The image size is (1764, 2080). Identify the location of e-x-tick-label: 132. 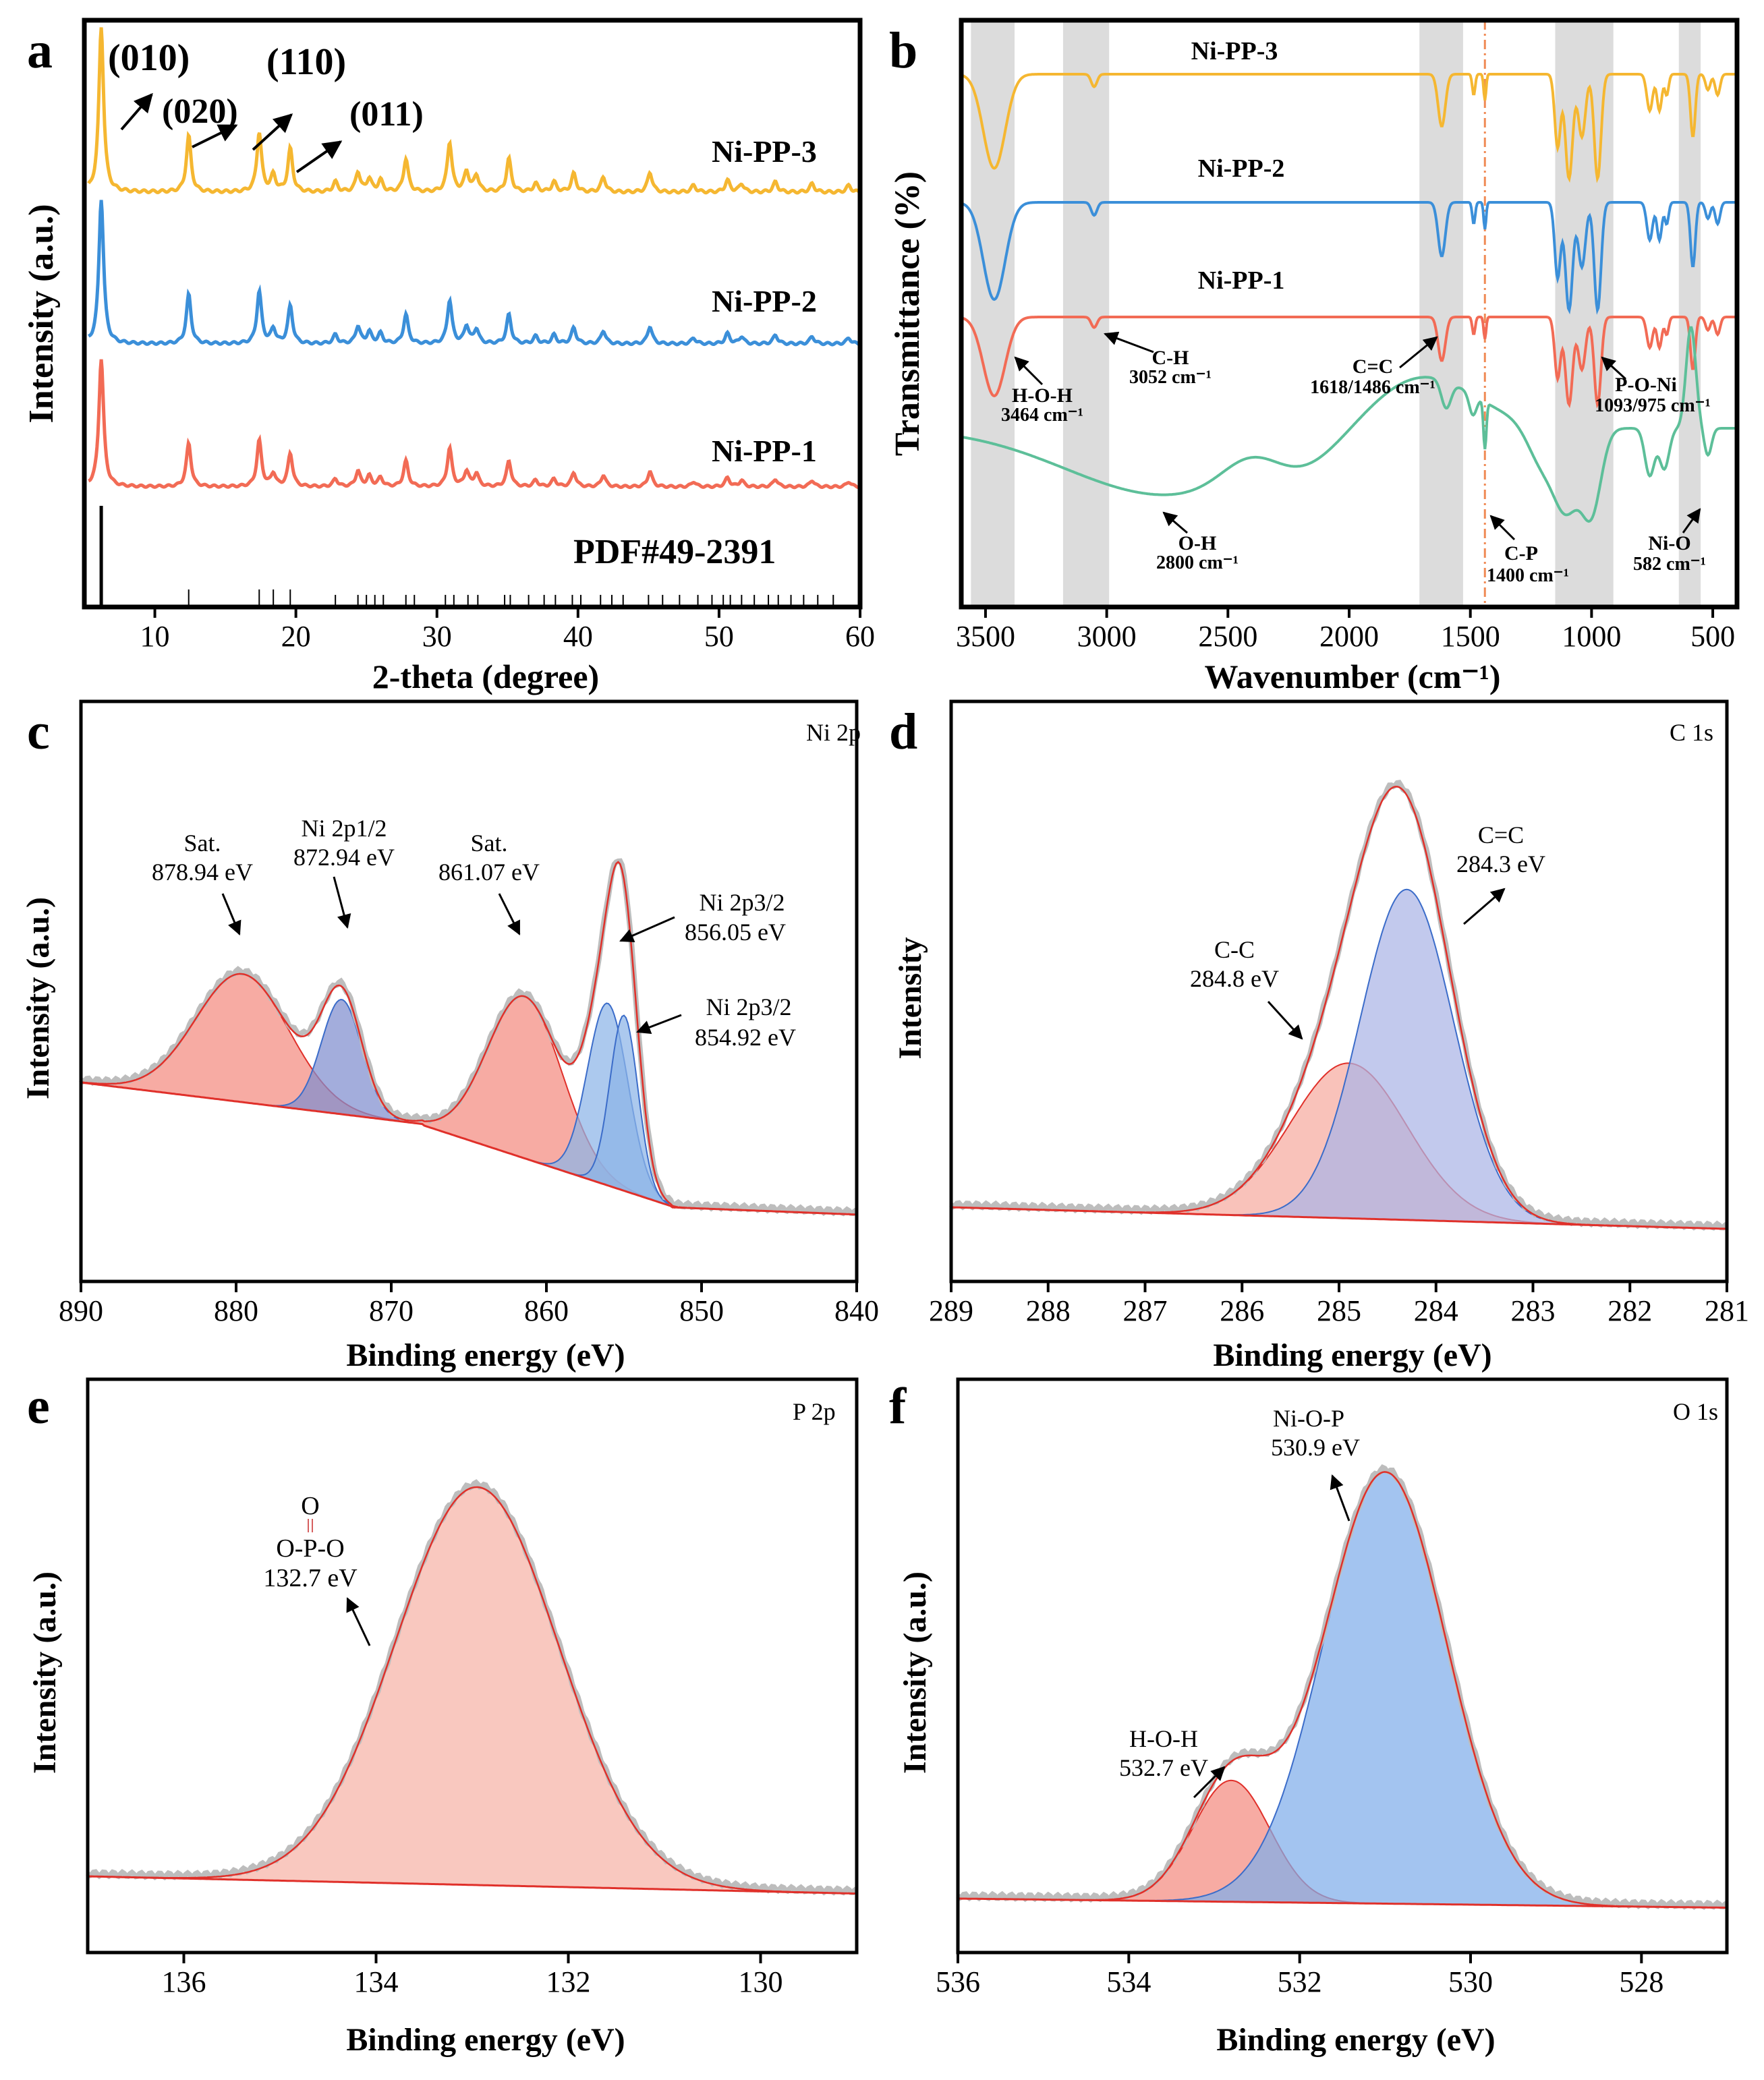
(568, 1982).